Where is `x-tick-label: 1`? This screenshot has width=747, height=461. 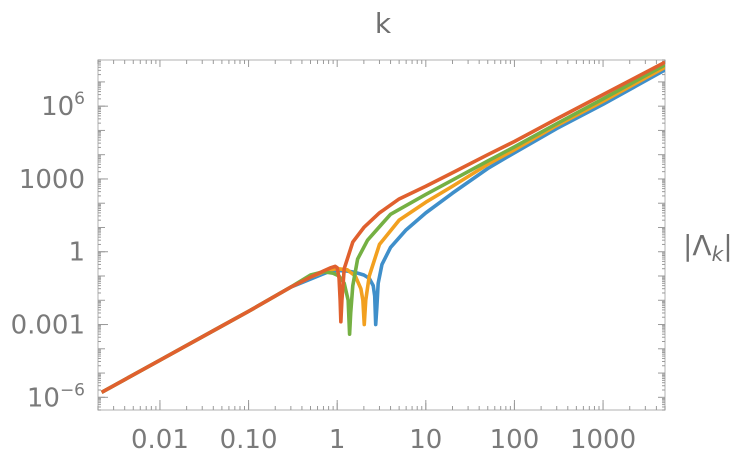 x-tick-label: 1 is located at coordinates (337, 440).